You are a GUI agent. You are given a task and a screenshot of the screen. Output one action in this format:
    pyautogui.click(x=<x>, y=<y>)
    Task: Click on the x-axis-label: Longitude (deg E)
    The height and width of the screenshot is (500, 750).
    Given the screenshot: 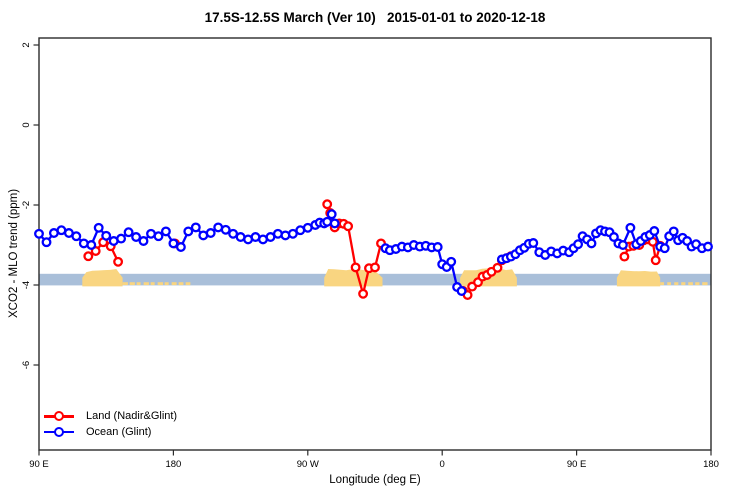 What is the action you would take?
    pyautogui.click(x=375, y=480)
    